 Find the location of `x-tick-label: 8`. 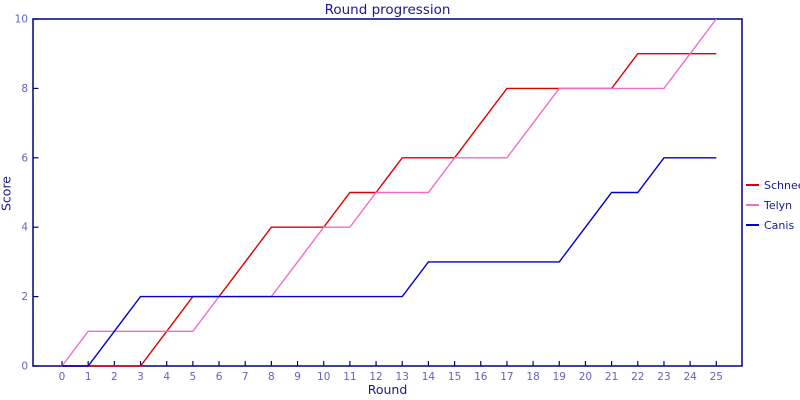

x-tick-label: 8 is located at coordinates (271, 377).